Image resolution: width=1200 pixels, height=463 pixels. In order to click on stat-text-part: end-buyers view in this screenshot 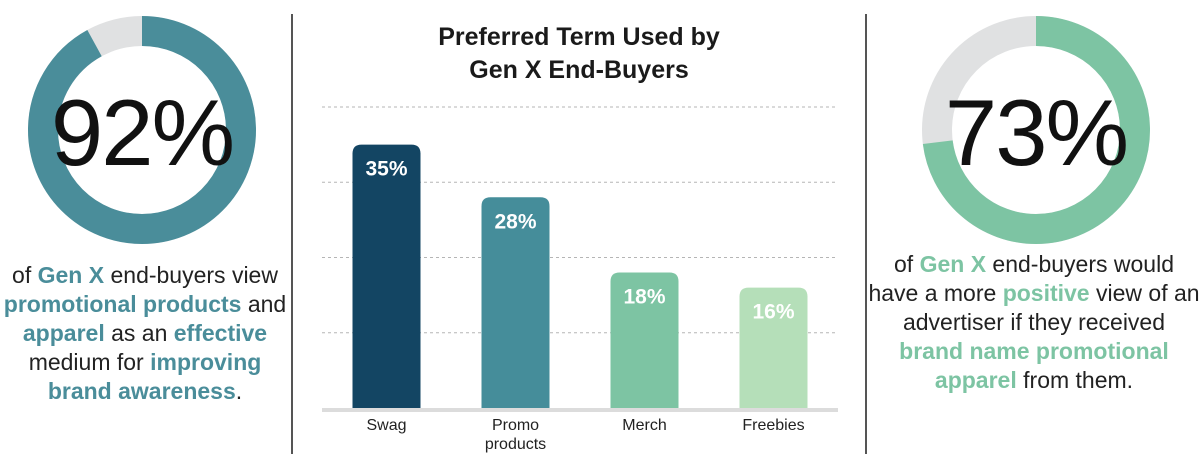, I will do `click(191, 275)`.